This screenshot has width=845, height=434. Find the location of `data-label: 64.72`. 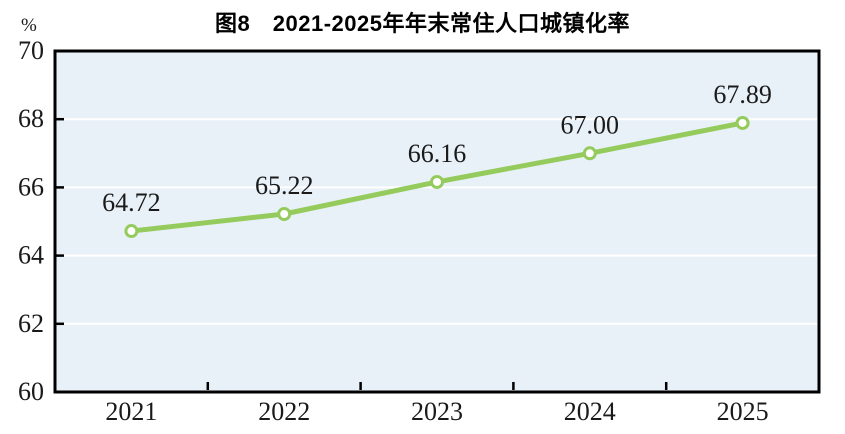

data-label: 64.72 is located at coordinates (131, 202).